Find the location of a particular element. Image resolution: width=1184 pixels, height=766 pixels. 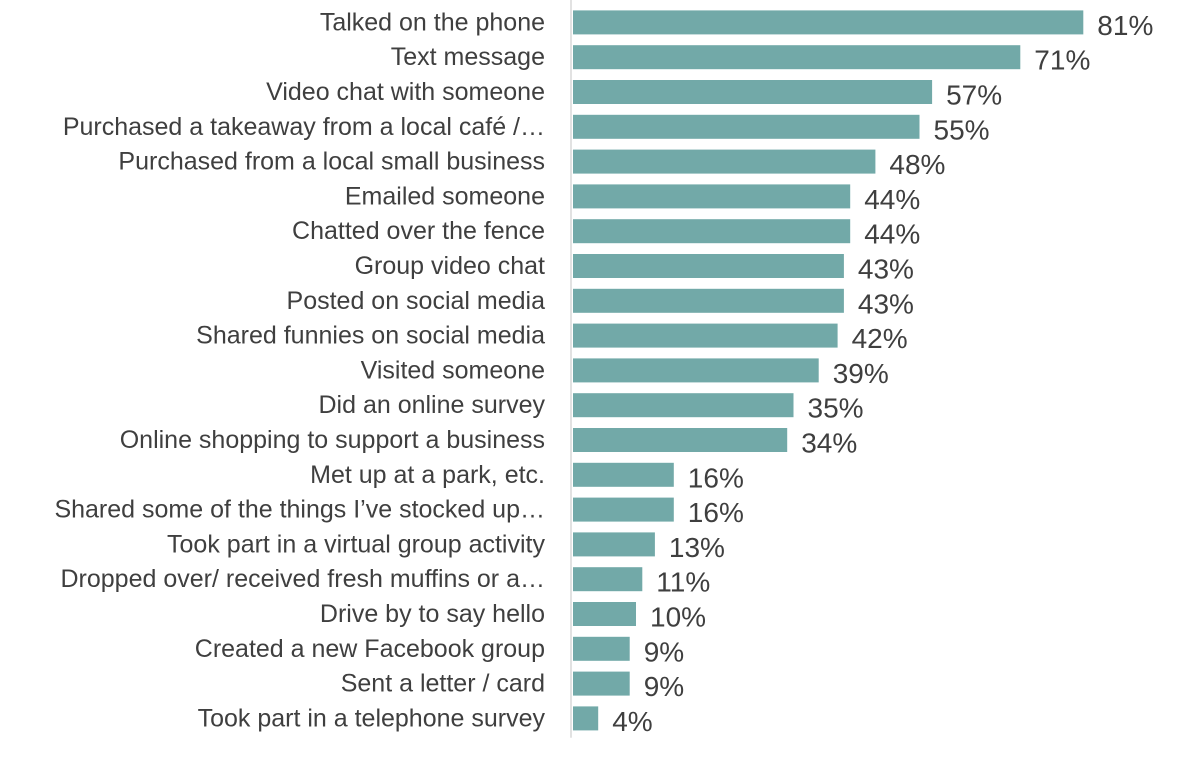

value-label: 39% is located at coordinates (861, 373).